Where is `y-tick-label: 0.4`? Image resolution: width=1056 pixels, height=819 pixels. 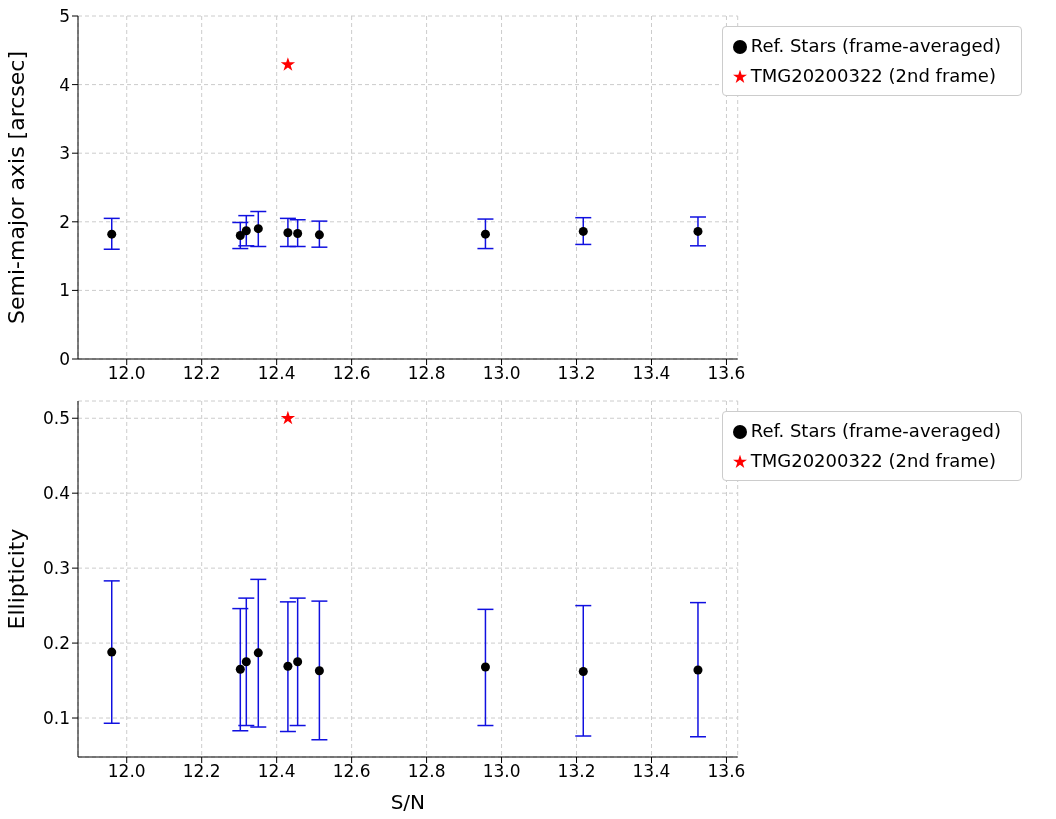
y-tick-label: 0.4 is located at coordinates (56, 493).